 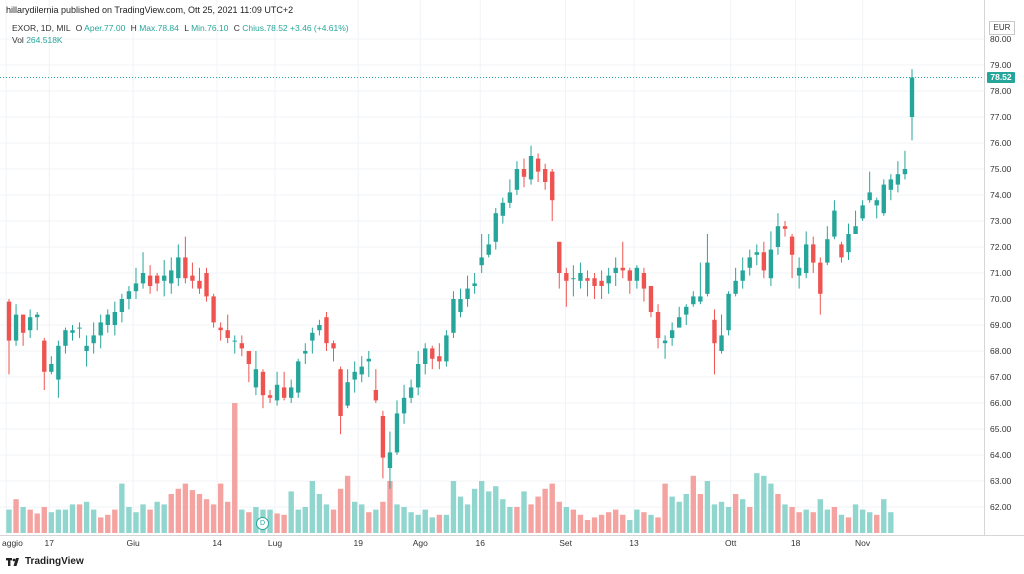 What do you see at coordinates (1001, 507) in the screenshot?
I see `price-tick-label: 62.00` at bounding box center [1001, 507].